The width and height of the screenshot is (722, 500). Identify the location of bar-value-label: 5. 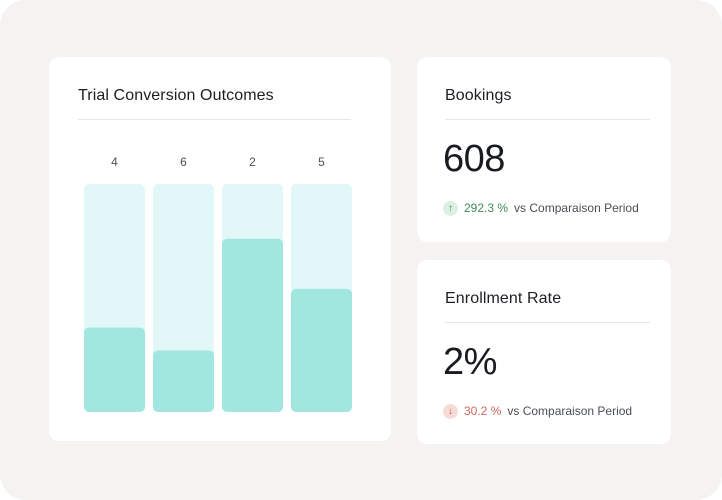
(321, 162).